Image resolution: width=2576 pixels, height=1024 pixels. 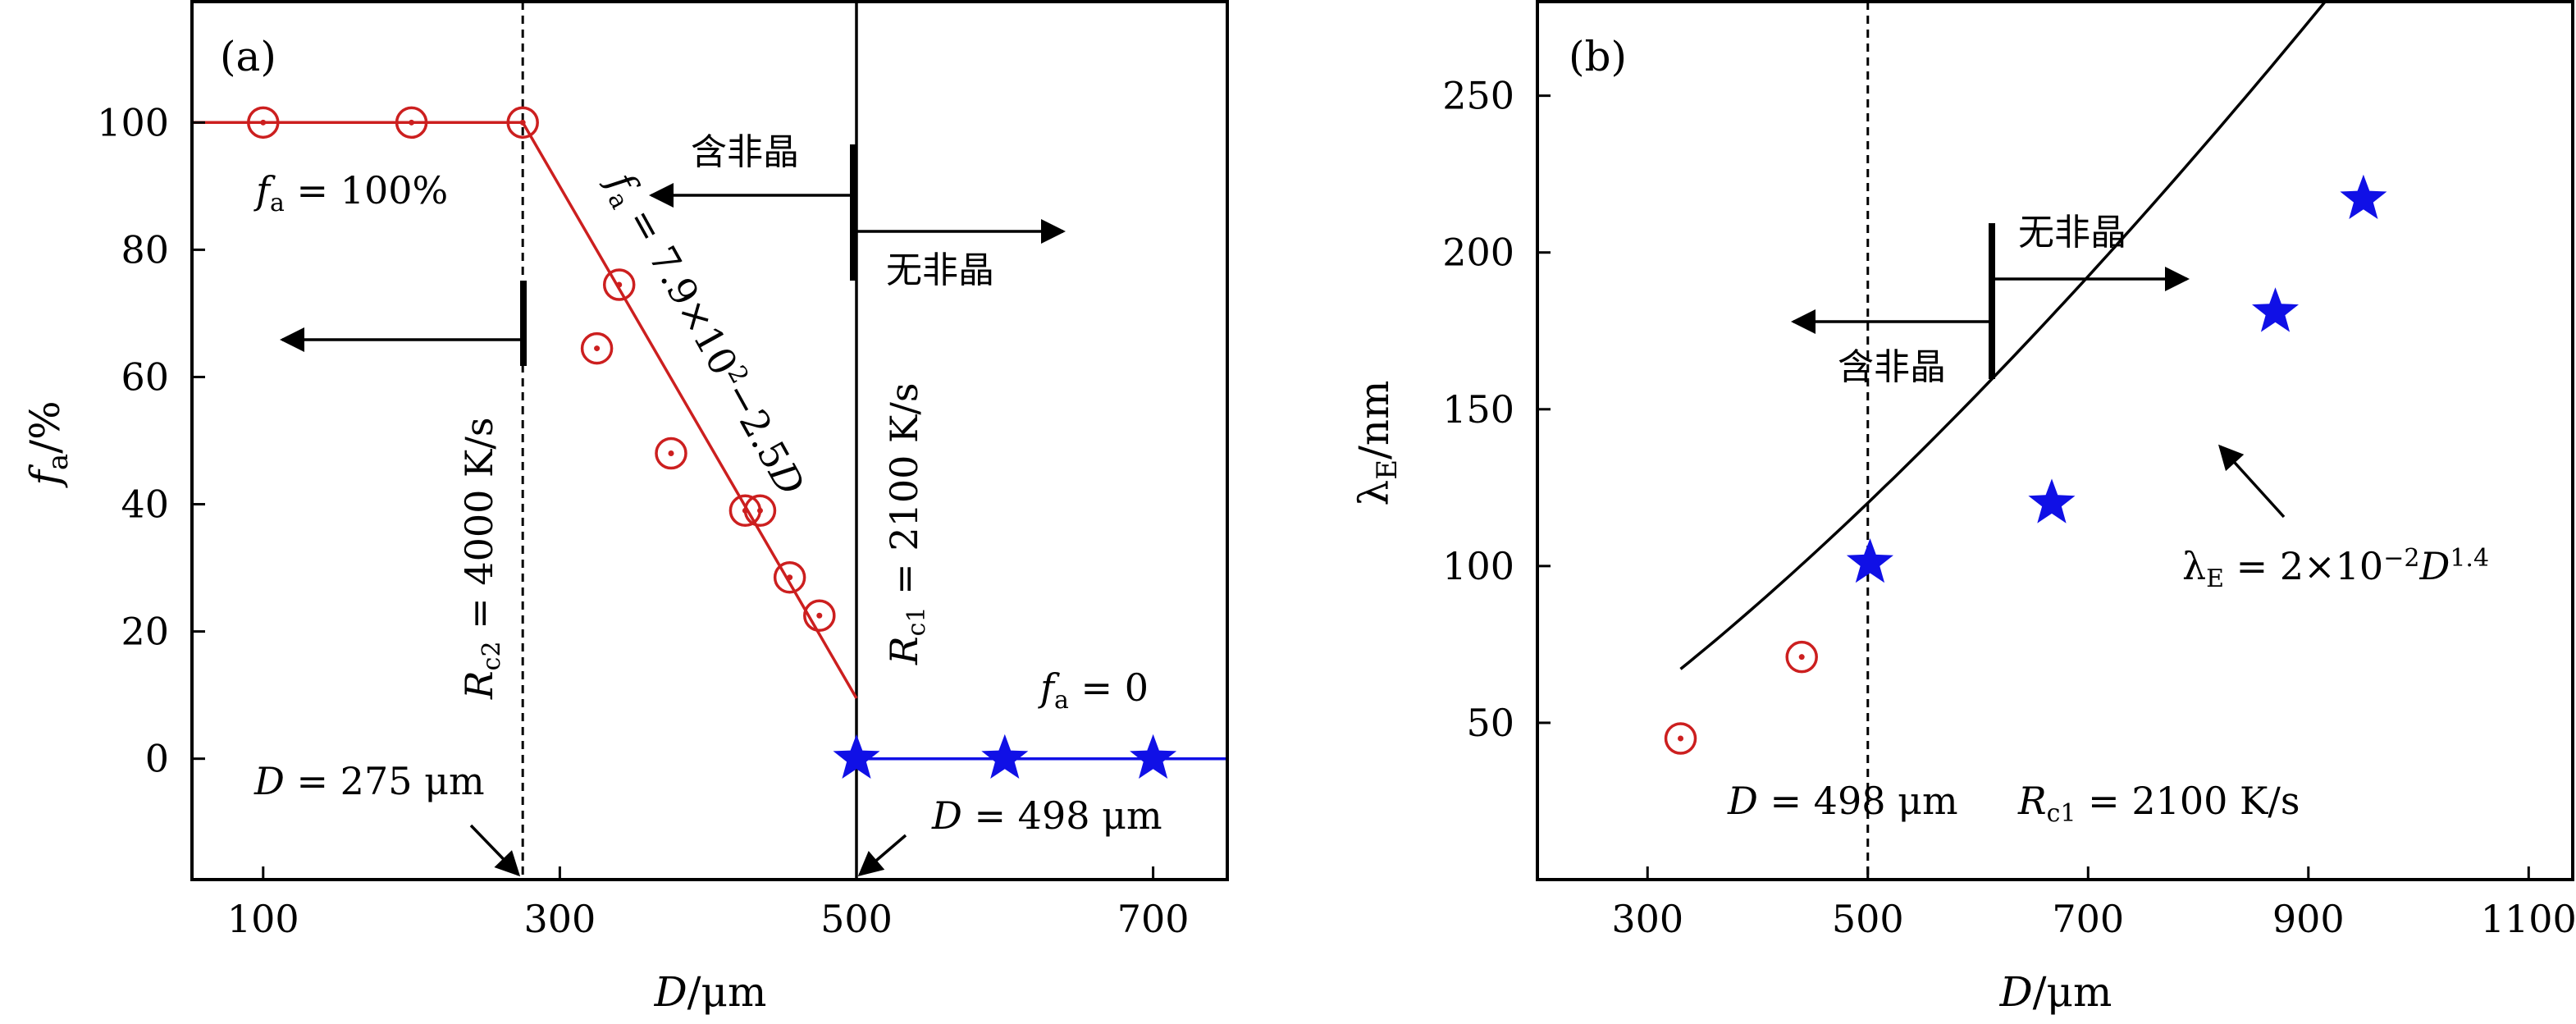 What do you see at coordinates (145, 632) in the screenshot?
I see `panel-a-ytick-label: 20` at bounding box center [145, 632].